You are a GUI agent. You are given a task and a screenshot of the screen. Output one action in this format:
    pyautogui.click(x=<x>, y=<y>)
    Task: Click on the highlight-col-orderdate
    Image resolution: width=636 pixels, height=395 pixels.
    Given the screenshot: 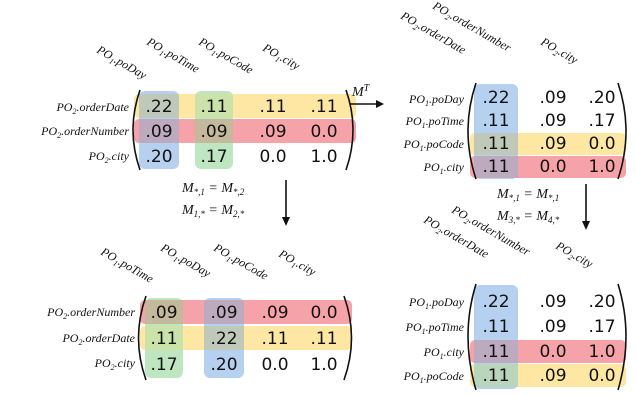 What is the action you would take?
    pyautogui.click(x=496, y=131)
    